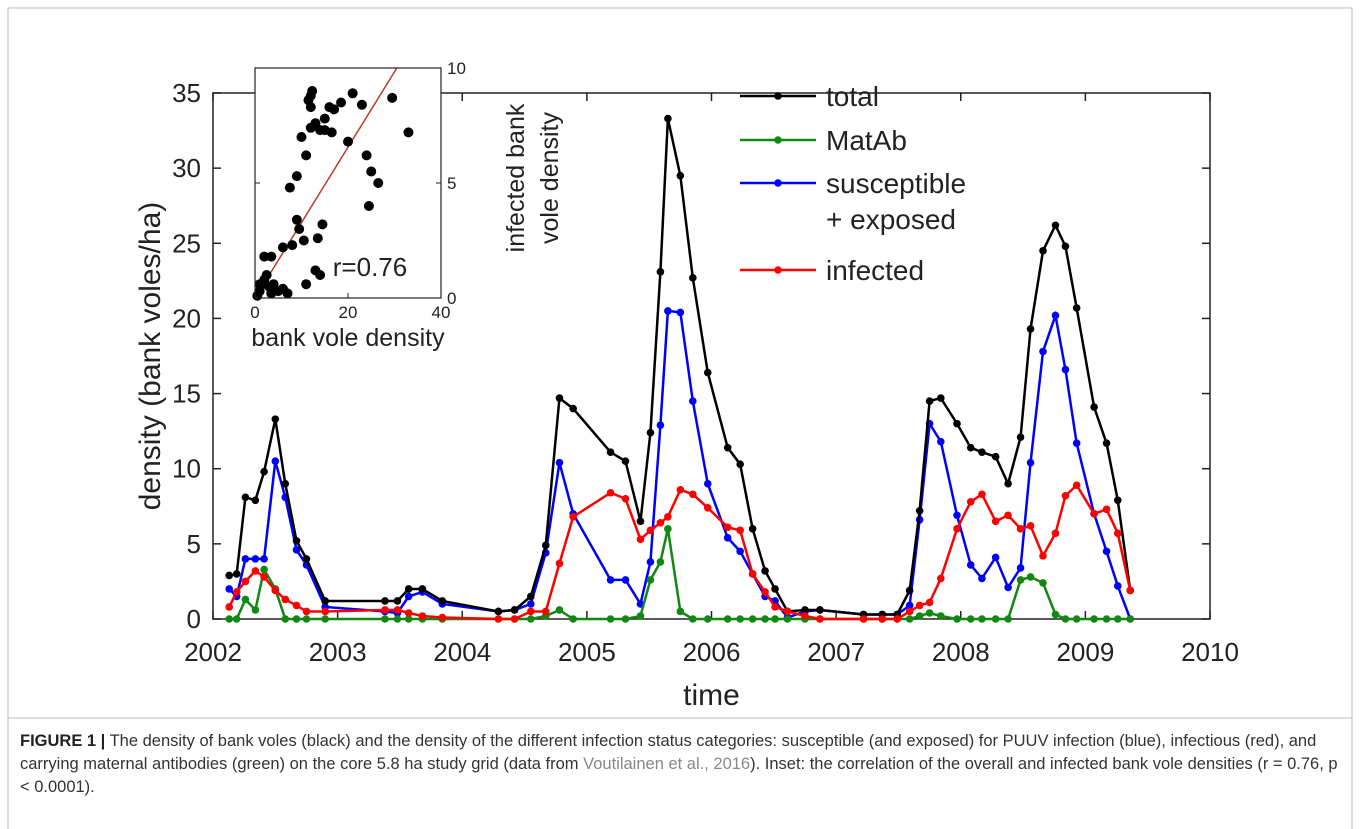 The width and height of the screenshot is (1360, 829). I want to click on inset-frame, so click(348, 183).